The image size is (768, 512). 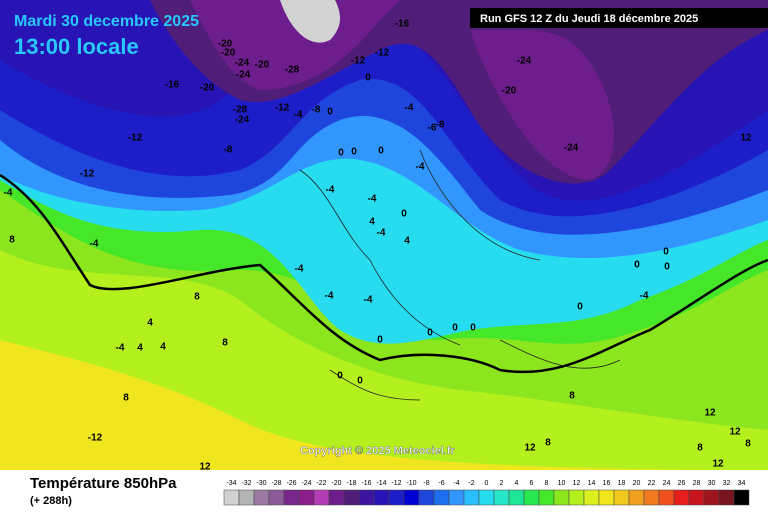 I want to click on colorbar-label: 34, so click(x=742, y=483).